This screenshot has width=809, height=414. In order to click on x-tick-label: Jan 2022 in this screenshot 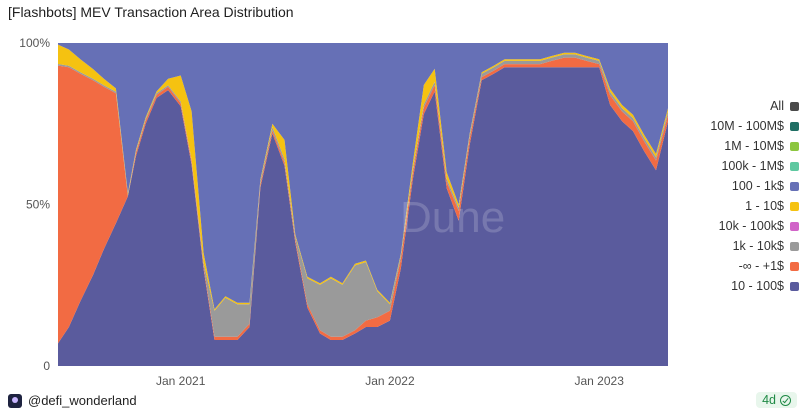, I will do `click(390, 381)`.